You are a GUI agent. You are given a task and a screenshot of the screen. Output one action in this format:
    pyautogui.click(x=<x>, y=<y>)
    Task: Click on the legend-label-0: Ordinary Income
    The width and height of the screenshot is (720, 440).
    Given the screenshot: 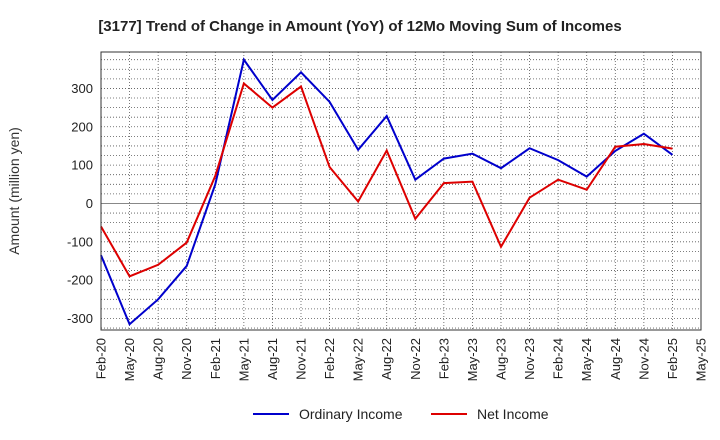 What is the action you would take?
    pyautogui.click(x=351, y=414)
    